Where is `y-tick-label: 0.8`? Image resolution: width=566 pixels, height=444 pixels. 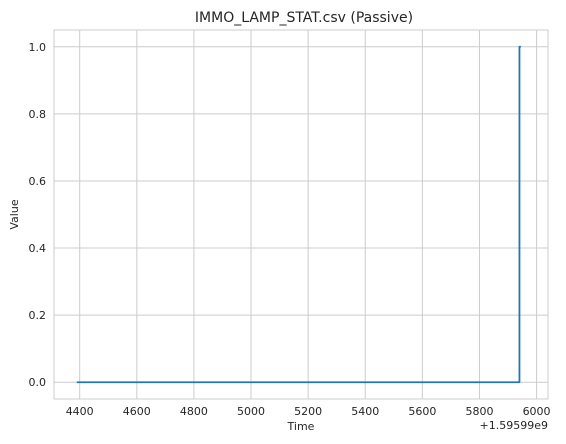 y-tick-label: 0.8 is located at coordinates (38, 114).